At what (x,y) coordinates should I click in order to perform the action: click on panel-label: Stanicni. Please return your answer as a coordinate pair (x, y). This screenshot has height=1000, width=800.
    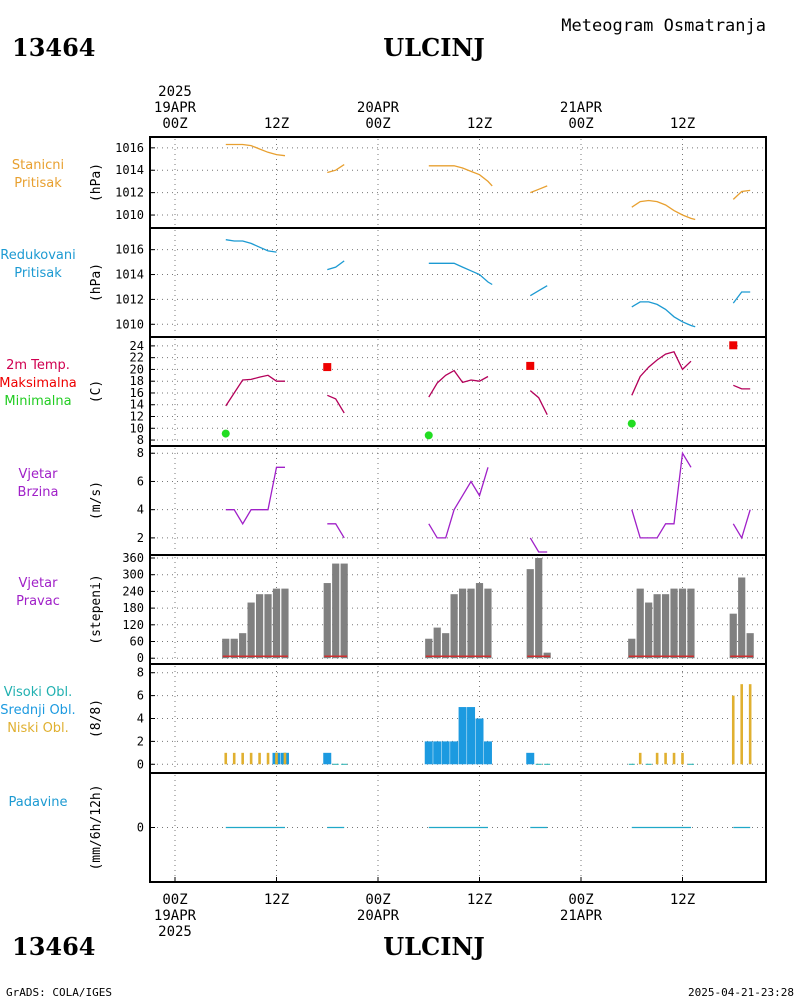
    Looking at the image, I should click on (38, 165).